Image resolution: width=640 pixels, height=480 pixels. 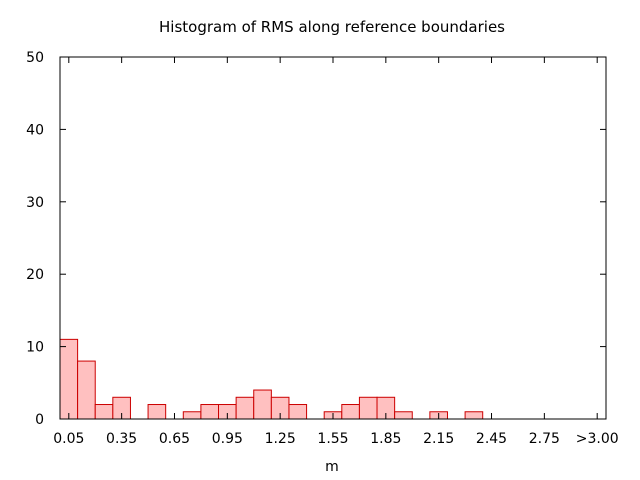 What do you see at coordinates (68, 439) in the screenshot?
I see `x-tick-label: 0.05` at bounding box center [68, 439].